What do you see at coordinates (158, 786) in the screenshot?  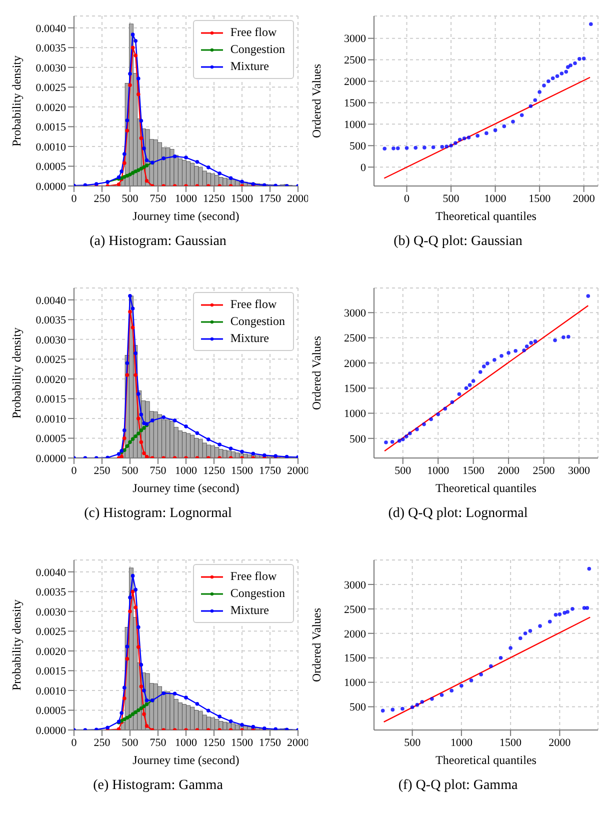 I see `text: (e) Histogram: Gamma` at bounding box center [158, 786].